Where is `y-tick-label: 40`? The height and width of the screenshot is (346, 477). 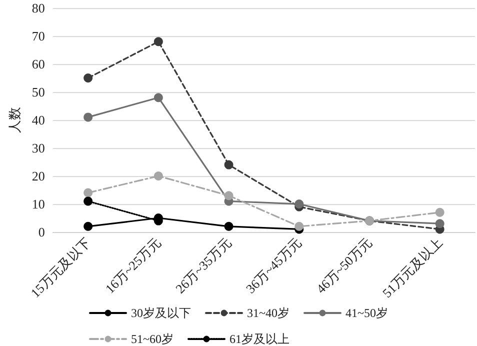 y-tick-label: 40 is located at coordinates (38, 120).